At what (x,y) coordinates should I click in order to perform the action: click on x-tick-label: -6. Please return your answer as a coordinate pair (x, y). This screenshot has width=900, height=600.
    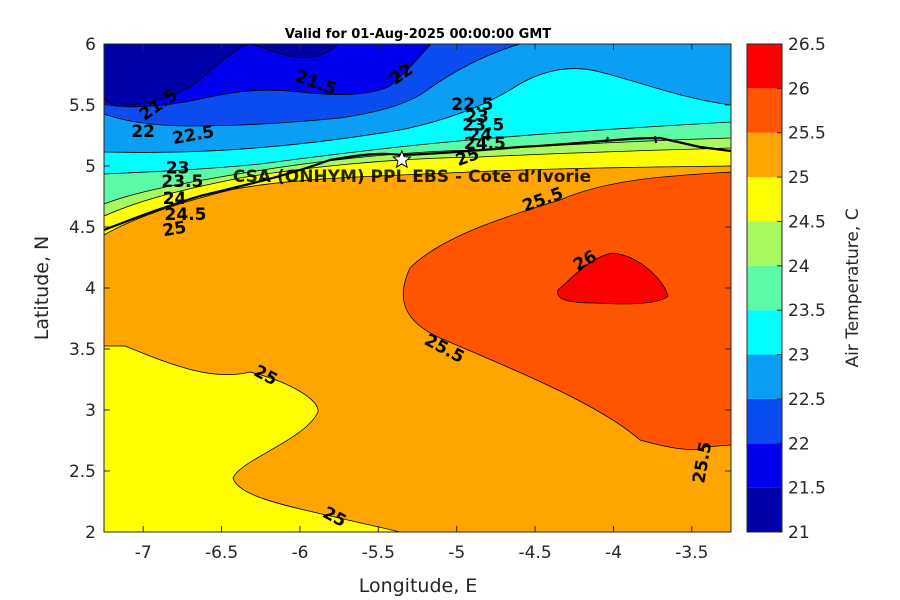
    Looking at the image, I should click on (299, 553).